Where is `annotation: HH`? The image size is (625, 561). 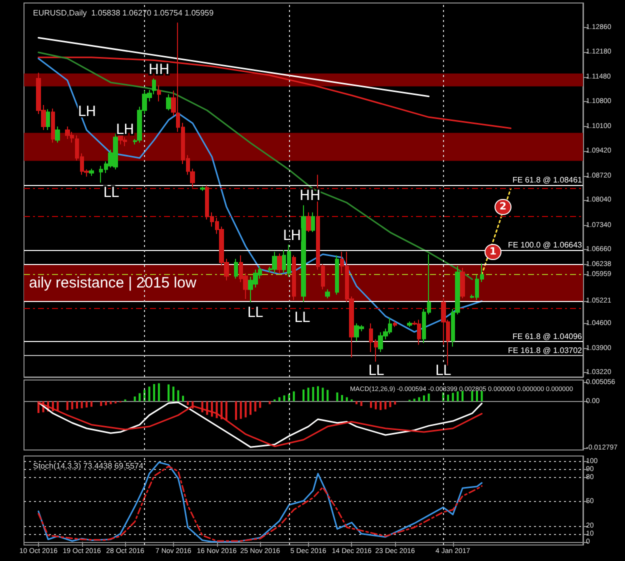
annotation: HH is located at coordinates (159, 70).